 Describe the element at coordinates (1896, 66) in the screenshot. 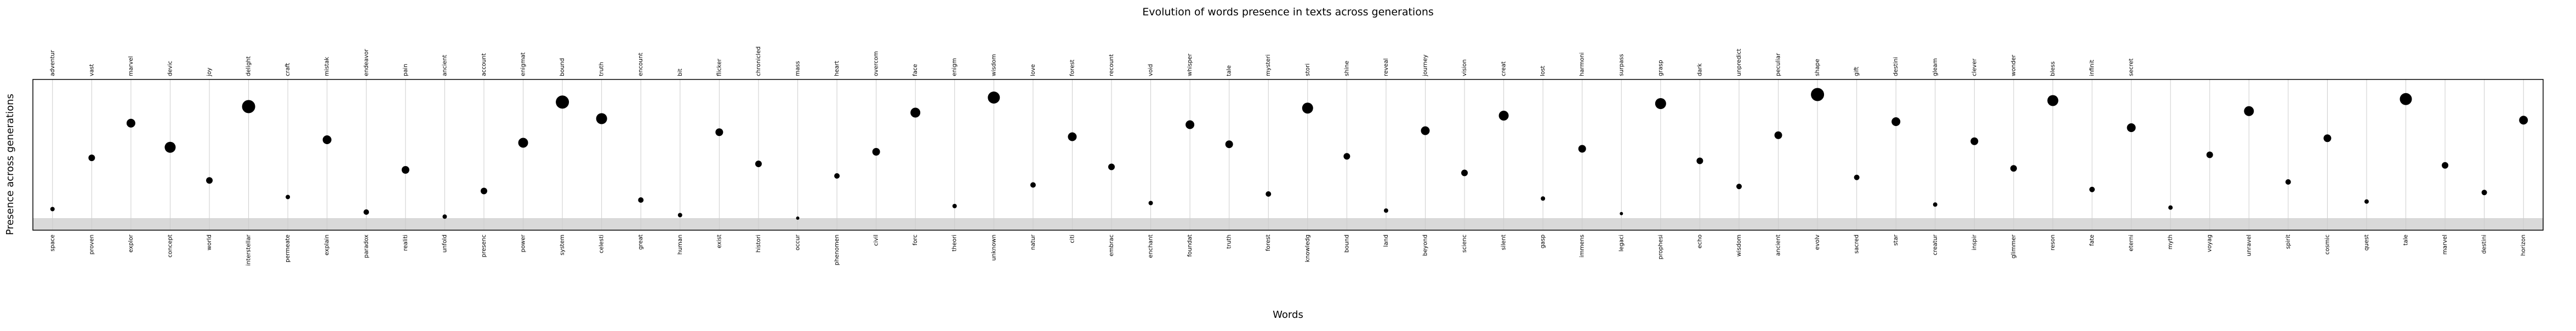

I see `x-tick-label-top: destini` at that location.